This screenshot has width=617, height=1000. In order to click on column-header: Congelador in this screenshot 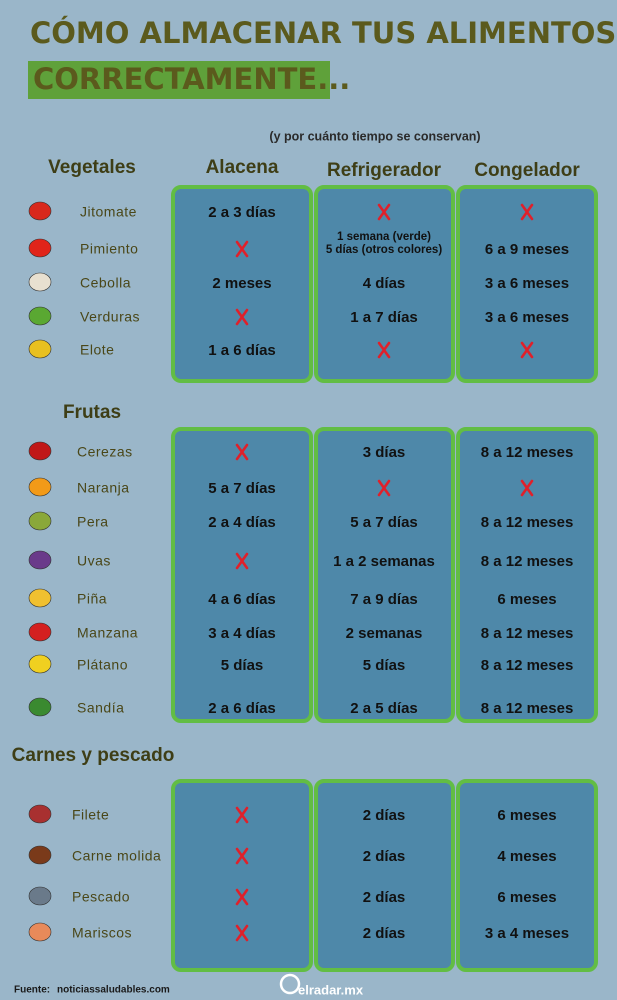, I will do `click(527, 170)`.